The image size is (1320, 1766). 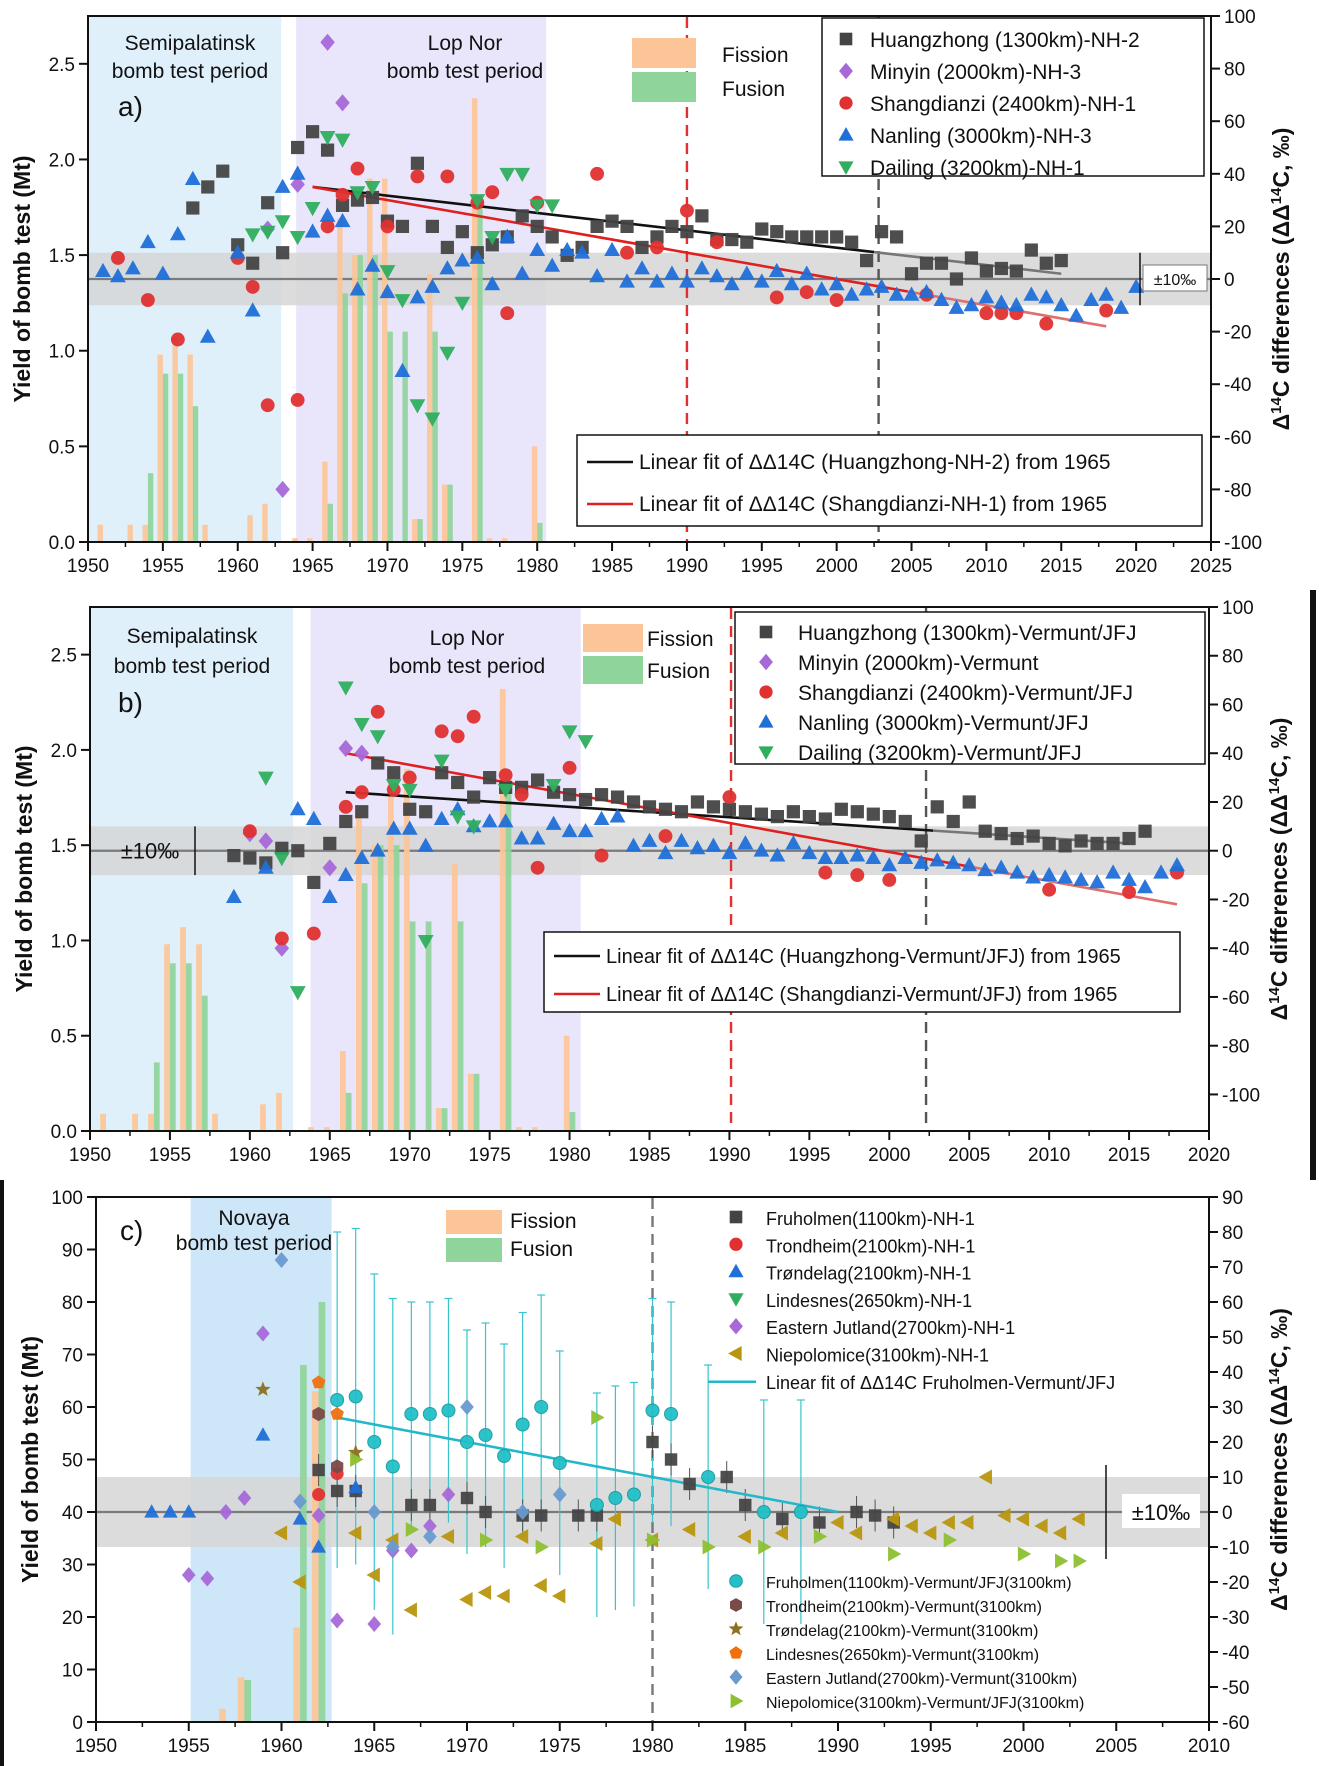 I want to click on x-tick-label: 1985, so click(x=745, y=1746).